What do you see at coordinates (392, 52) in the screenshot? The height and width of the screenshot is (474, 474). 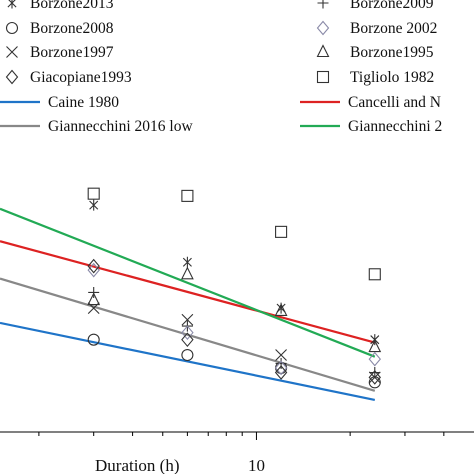 I see `legend-label: Borzone1995` at bounding box center [392, 52].